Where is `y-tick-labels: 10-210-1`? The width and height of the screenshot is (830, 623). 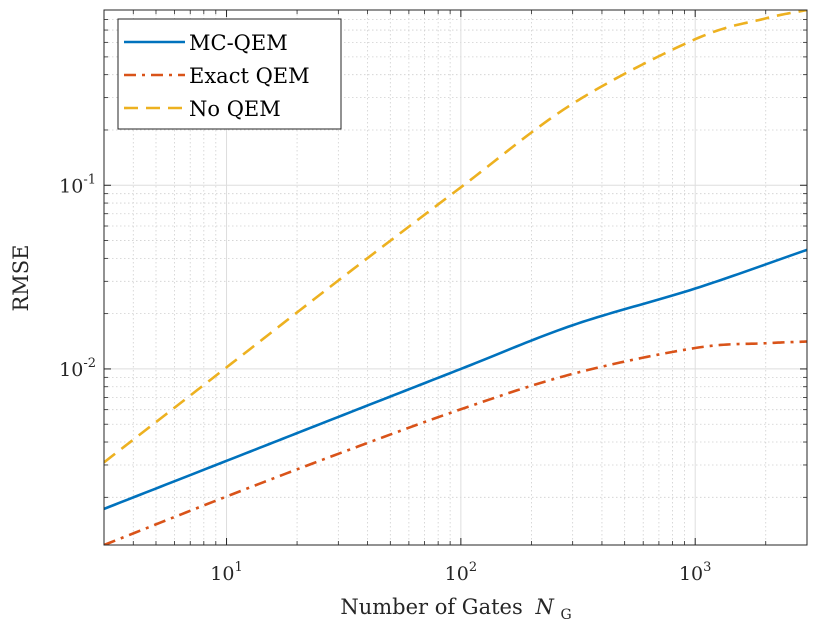
y-tick-labels: 10-210-1 is located at coordinates (77, 276).